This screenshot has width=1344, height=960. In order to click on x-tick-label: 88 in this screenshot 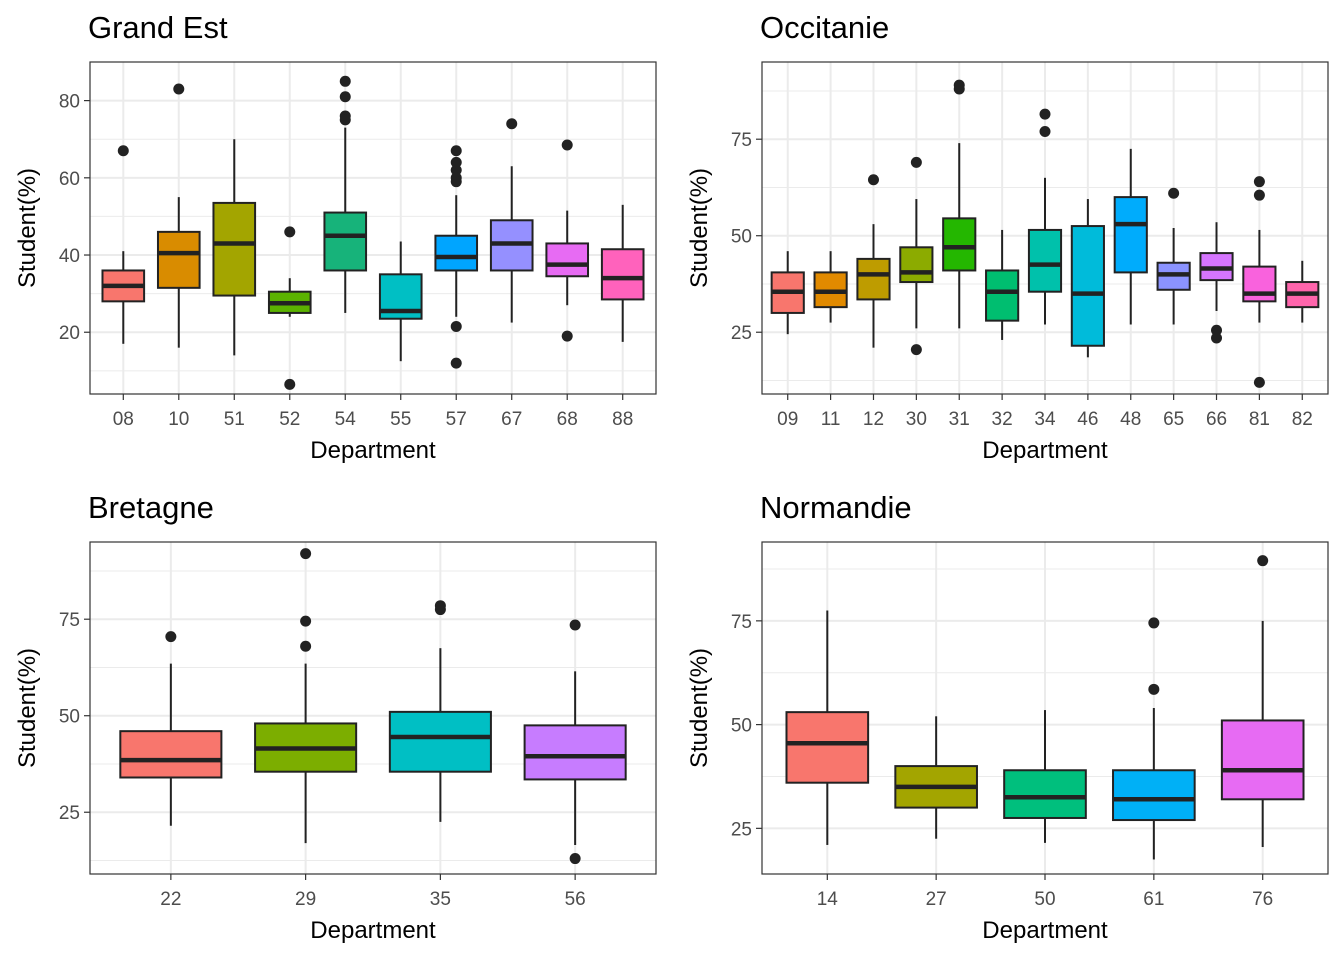, I will do `click(622, 419)`.